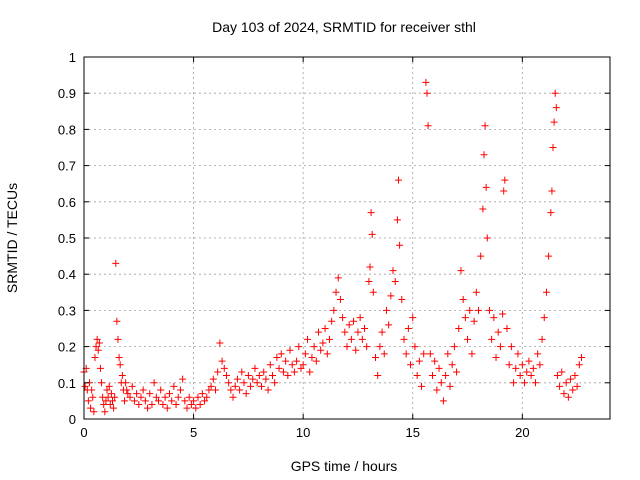 The width and height of the screenshot is (640, 480). I want to click on y-tick-label: 0.4, so click(67, 274).